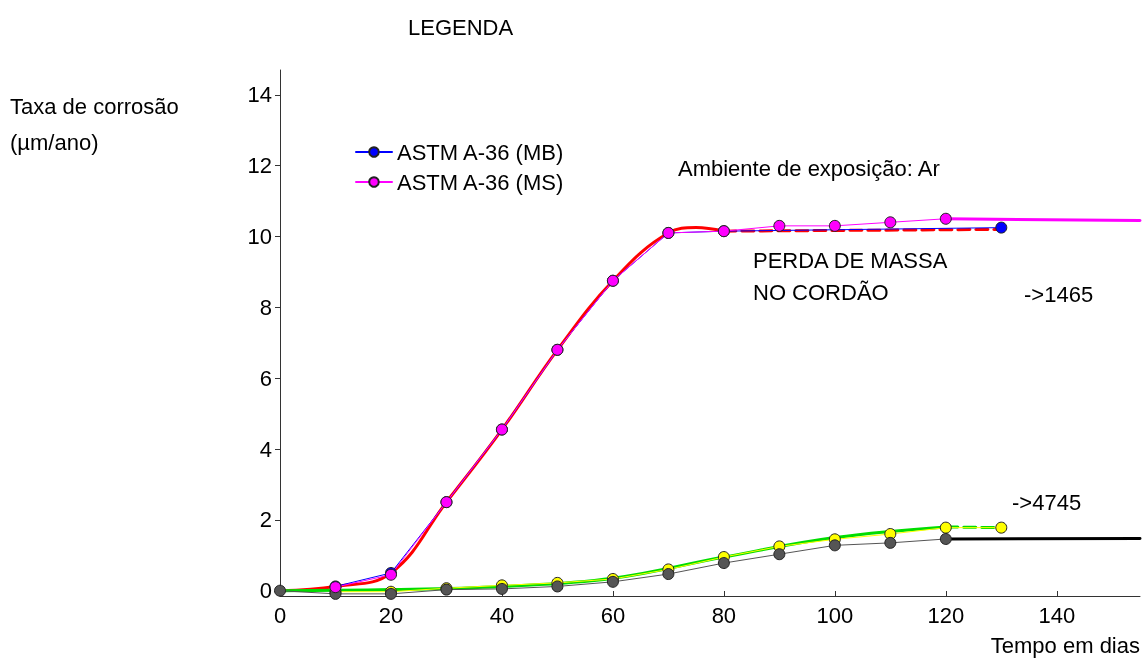  I want to click on y-tick-label: 4, so click(265, 449).